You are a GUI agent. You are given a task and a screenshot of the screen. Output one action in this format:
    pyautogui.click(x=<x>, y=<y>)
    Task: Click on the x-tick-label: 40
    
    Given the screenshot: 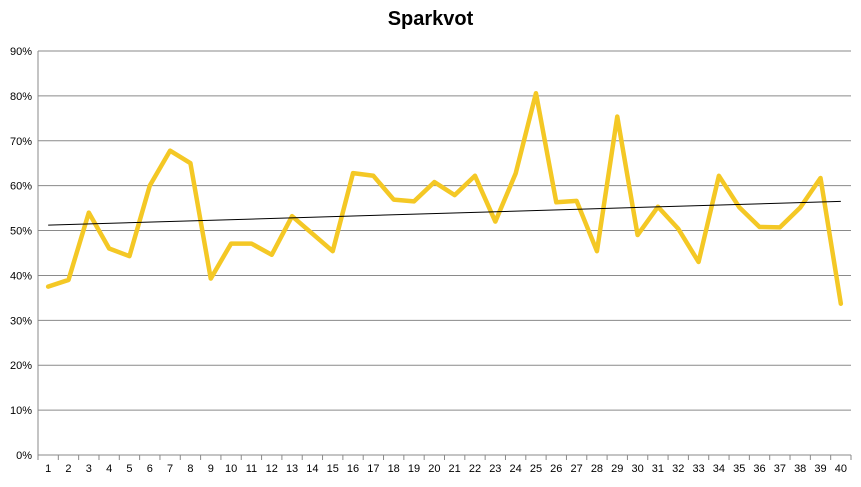 What is the action you would take?
    pyautogui.click(x=841, y=469)
    